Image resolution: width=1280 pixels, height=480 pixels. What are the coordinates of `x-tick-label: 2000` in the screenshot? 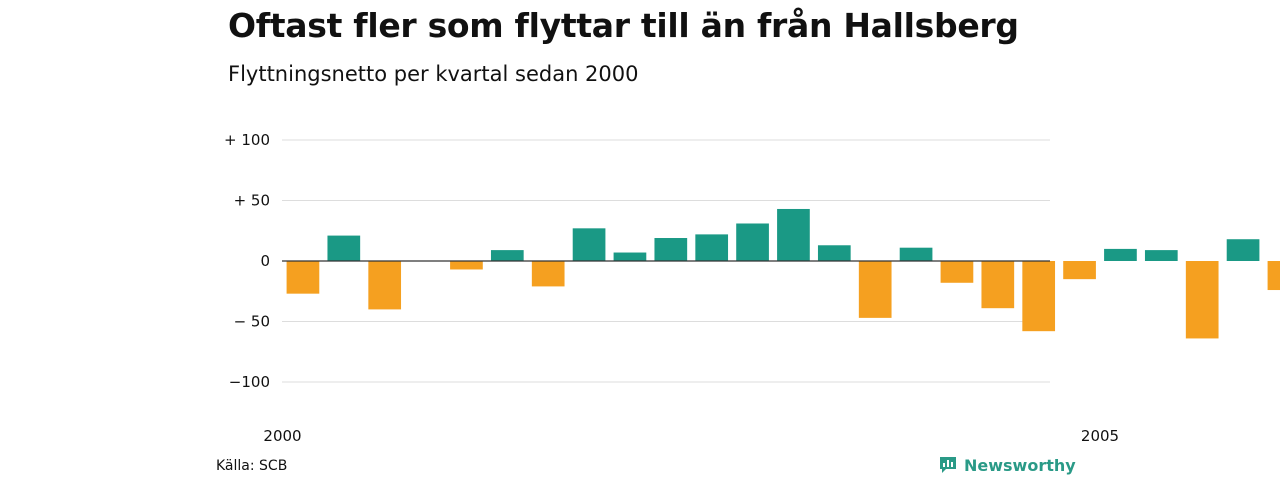 It's located at (282, 436).